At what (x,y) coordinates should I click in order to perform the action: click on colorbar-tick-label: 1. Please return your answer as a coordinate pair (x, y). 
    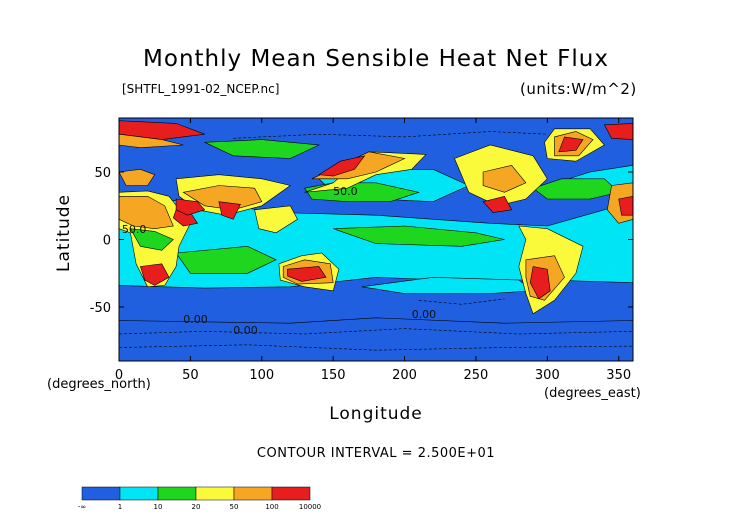
    Looking at the image, I should click on (120, 507).